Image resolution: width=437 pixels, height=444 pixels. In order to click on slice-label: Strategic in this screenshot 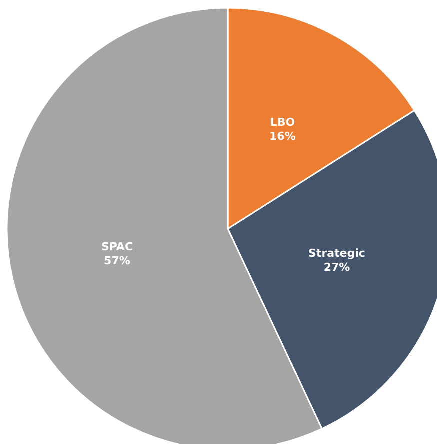, I will do `click(337, 253)`.